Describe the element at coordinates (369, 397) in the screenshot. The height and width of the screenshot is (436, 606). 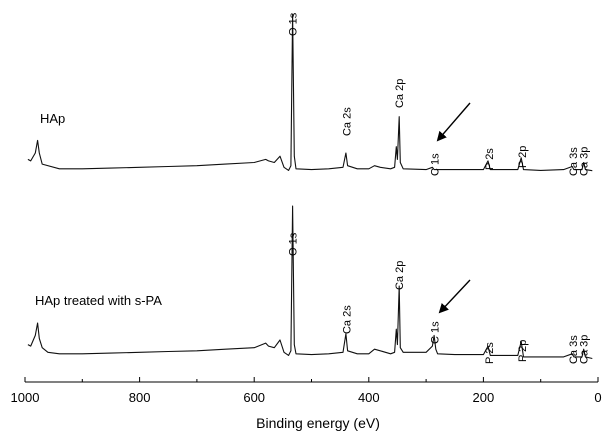
I see `x-tick-label: 400` at that location.